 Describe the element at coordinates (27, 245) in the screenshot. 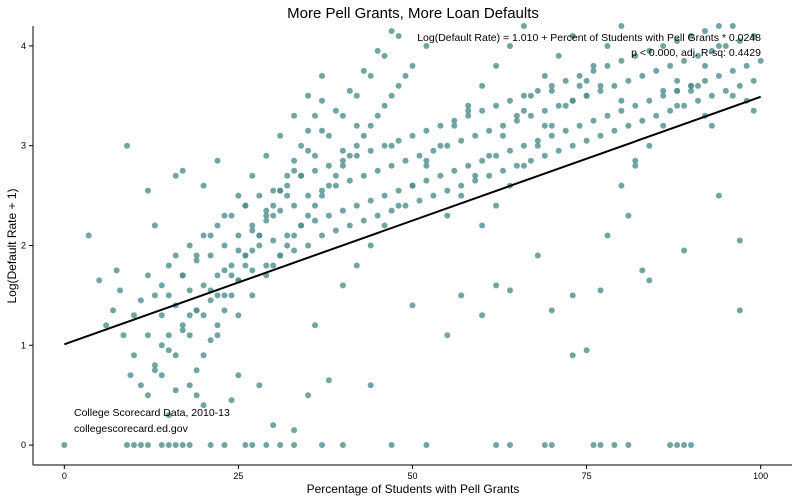

I see `y-axis-ticks: 0 1 2 3 4` at that location.